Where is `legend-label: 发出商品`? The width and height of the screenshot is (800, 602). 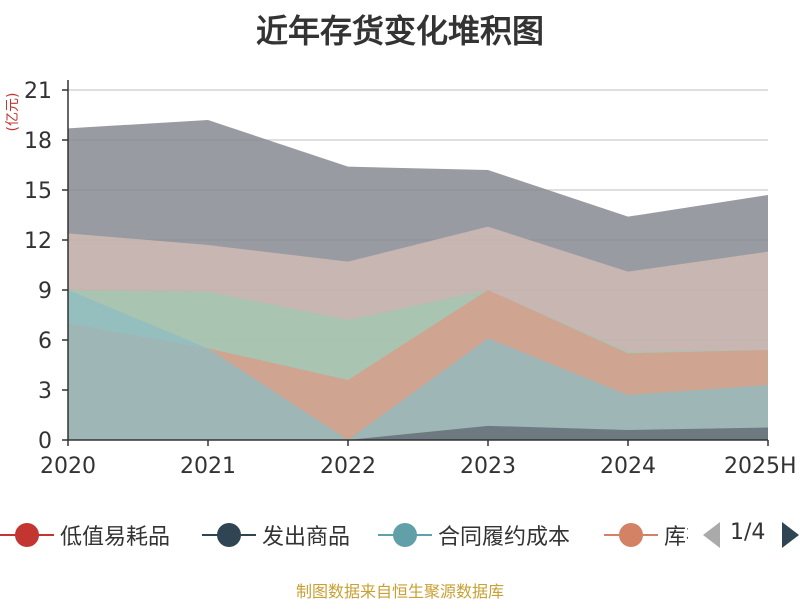 legend-label: 发出商品 is located at coordinates (306, 537).